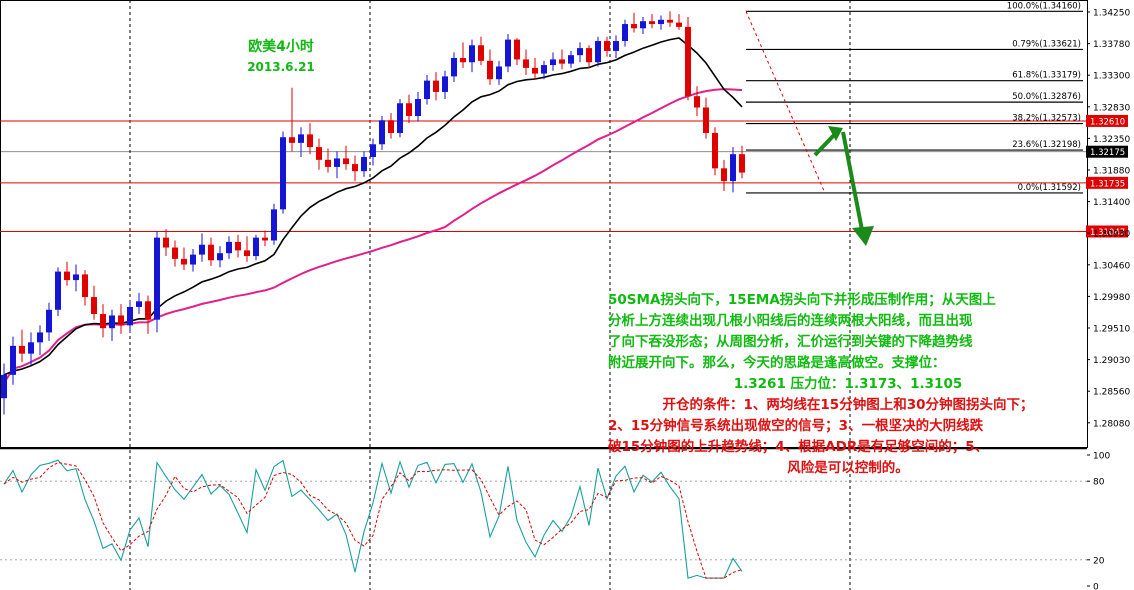 The height and width of the screenshot is (590, 1134). What do you see at coordinates (1111, 203) in the screenshot?
I see `price-tick-label: 1.31400` at bounding box center [1111, 203].